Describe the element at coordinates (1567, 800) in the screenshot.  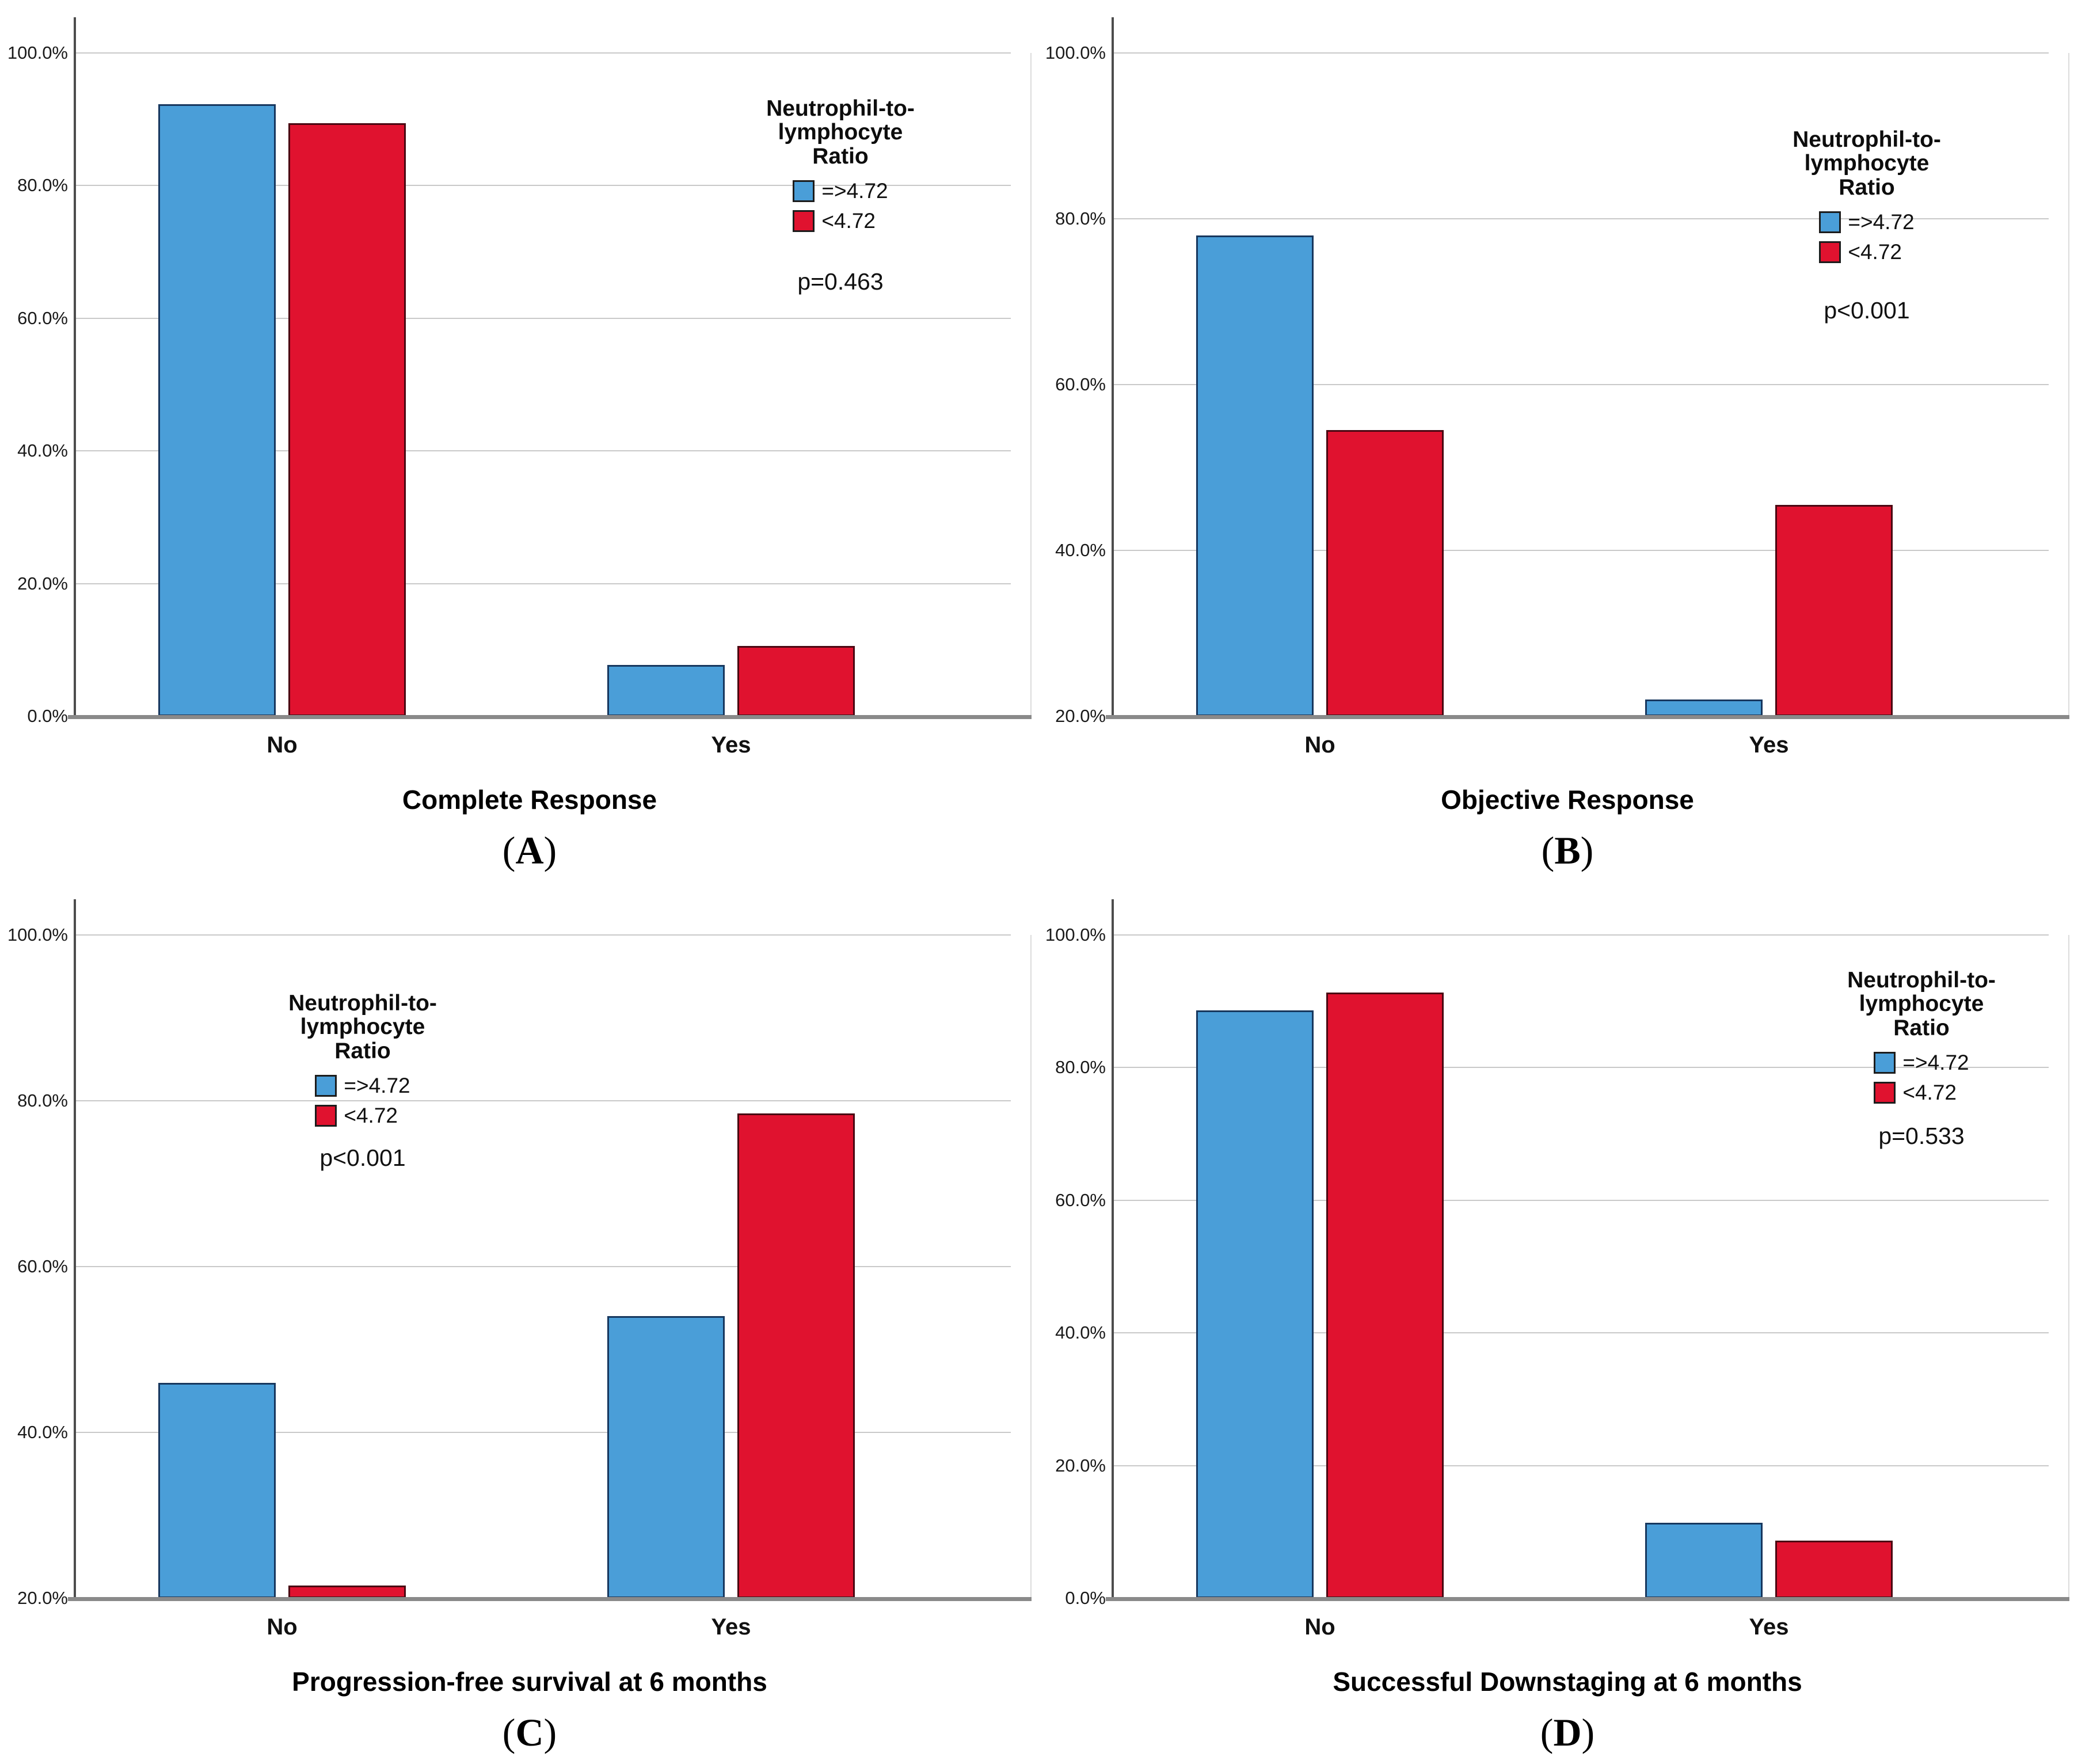
I see `x-axis-title: Objective Response` at that location.